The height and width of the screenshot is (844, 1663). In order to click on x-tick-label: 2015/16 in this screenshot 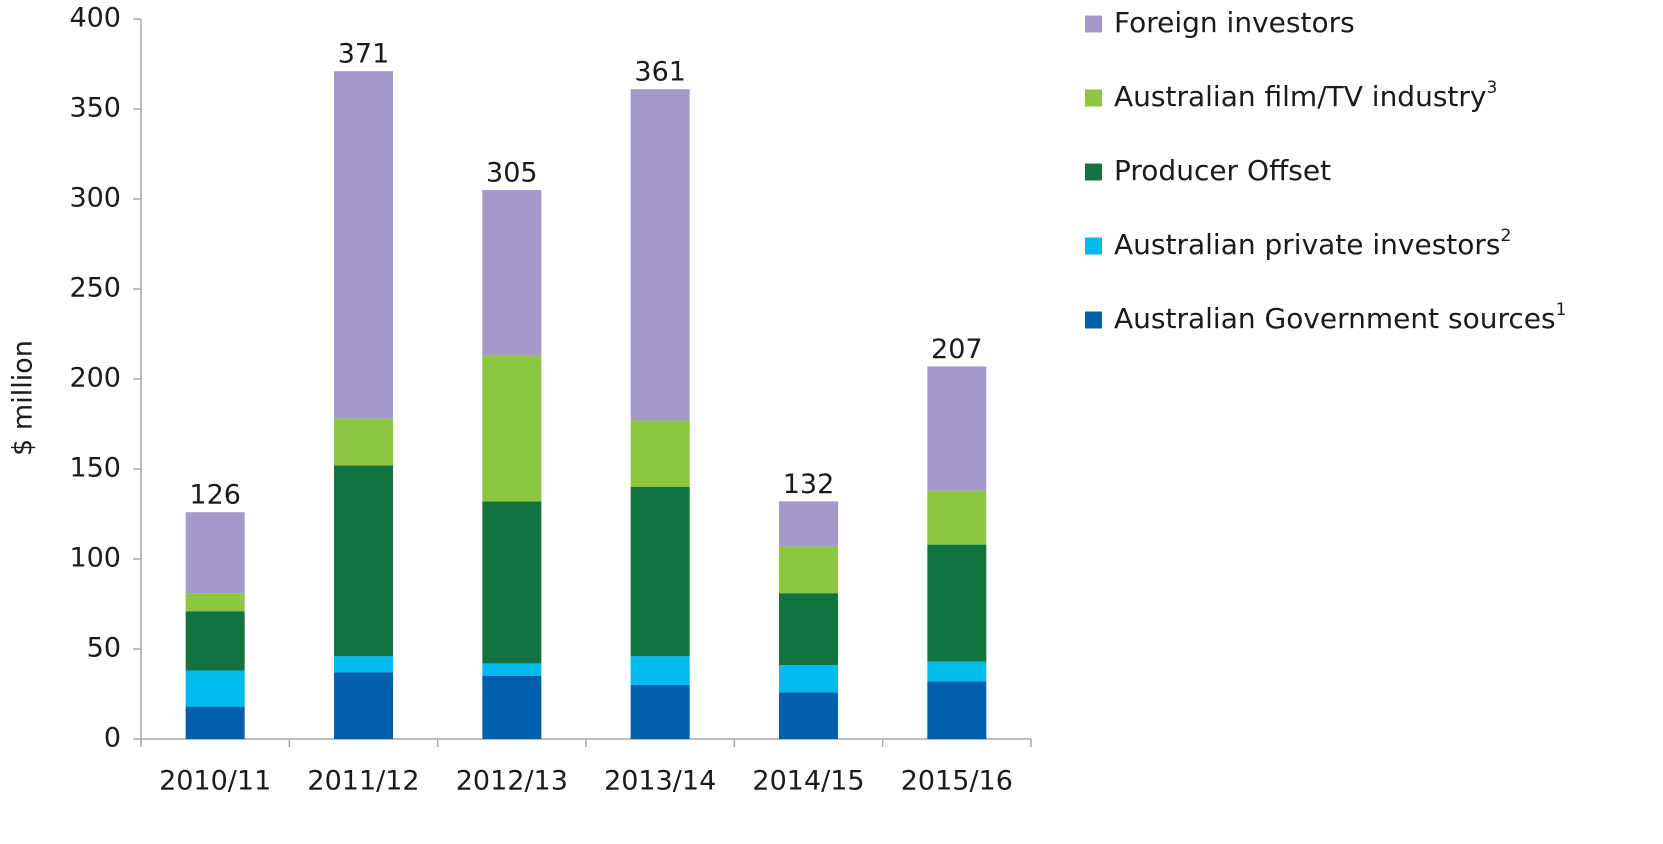, I will do `click(957, 781)`.